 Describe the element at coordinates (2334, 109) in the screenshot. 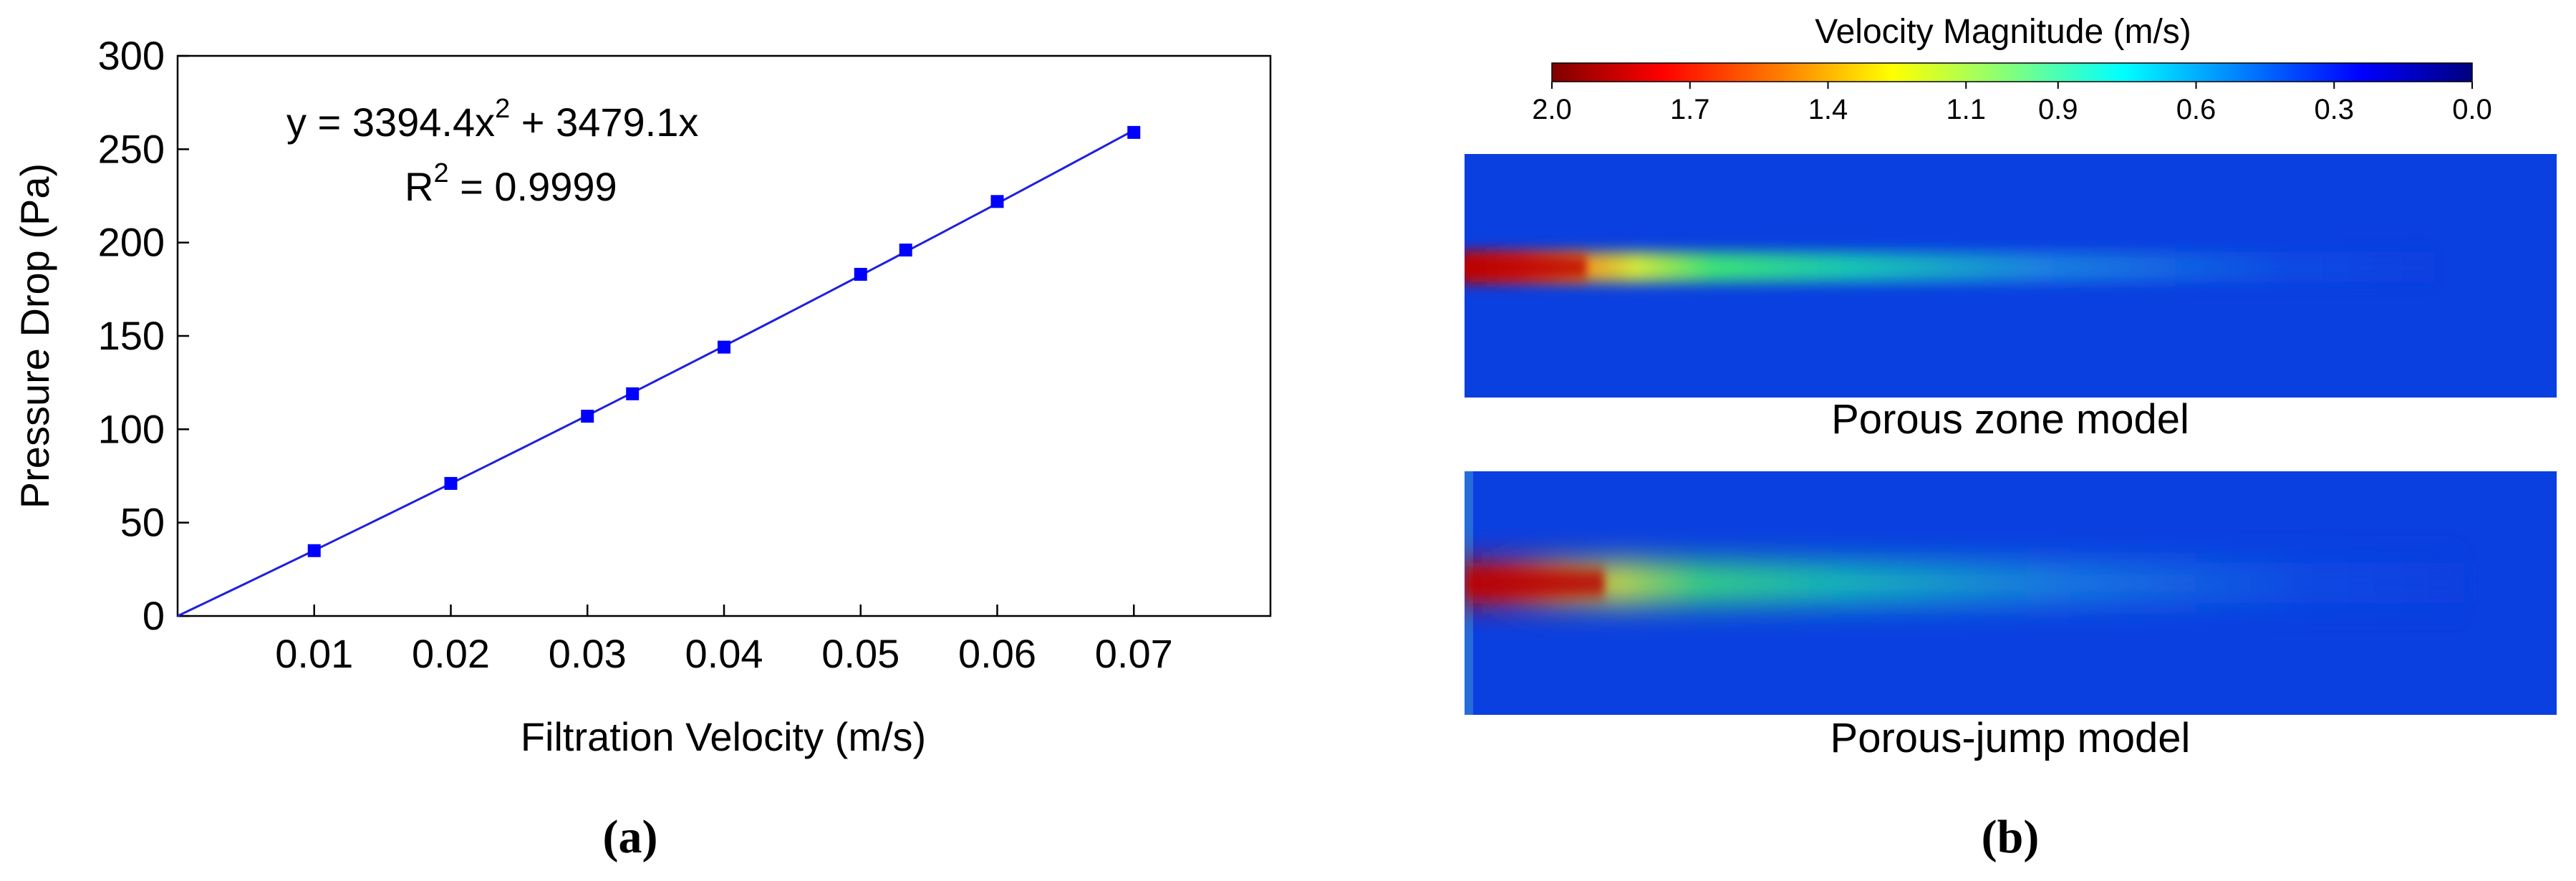

I see `colorbar-tick-label: 0.3` at that location.